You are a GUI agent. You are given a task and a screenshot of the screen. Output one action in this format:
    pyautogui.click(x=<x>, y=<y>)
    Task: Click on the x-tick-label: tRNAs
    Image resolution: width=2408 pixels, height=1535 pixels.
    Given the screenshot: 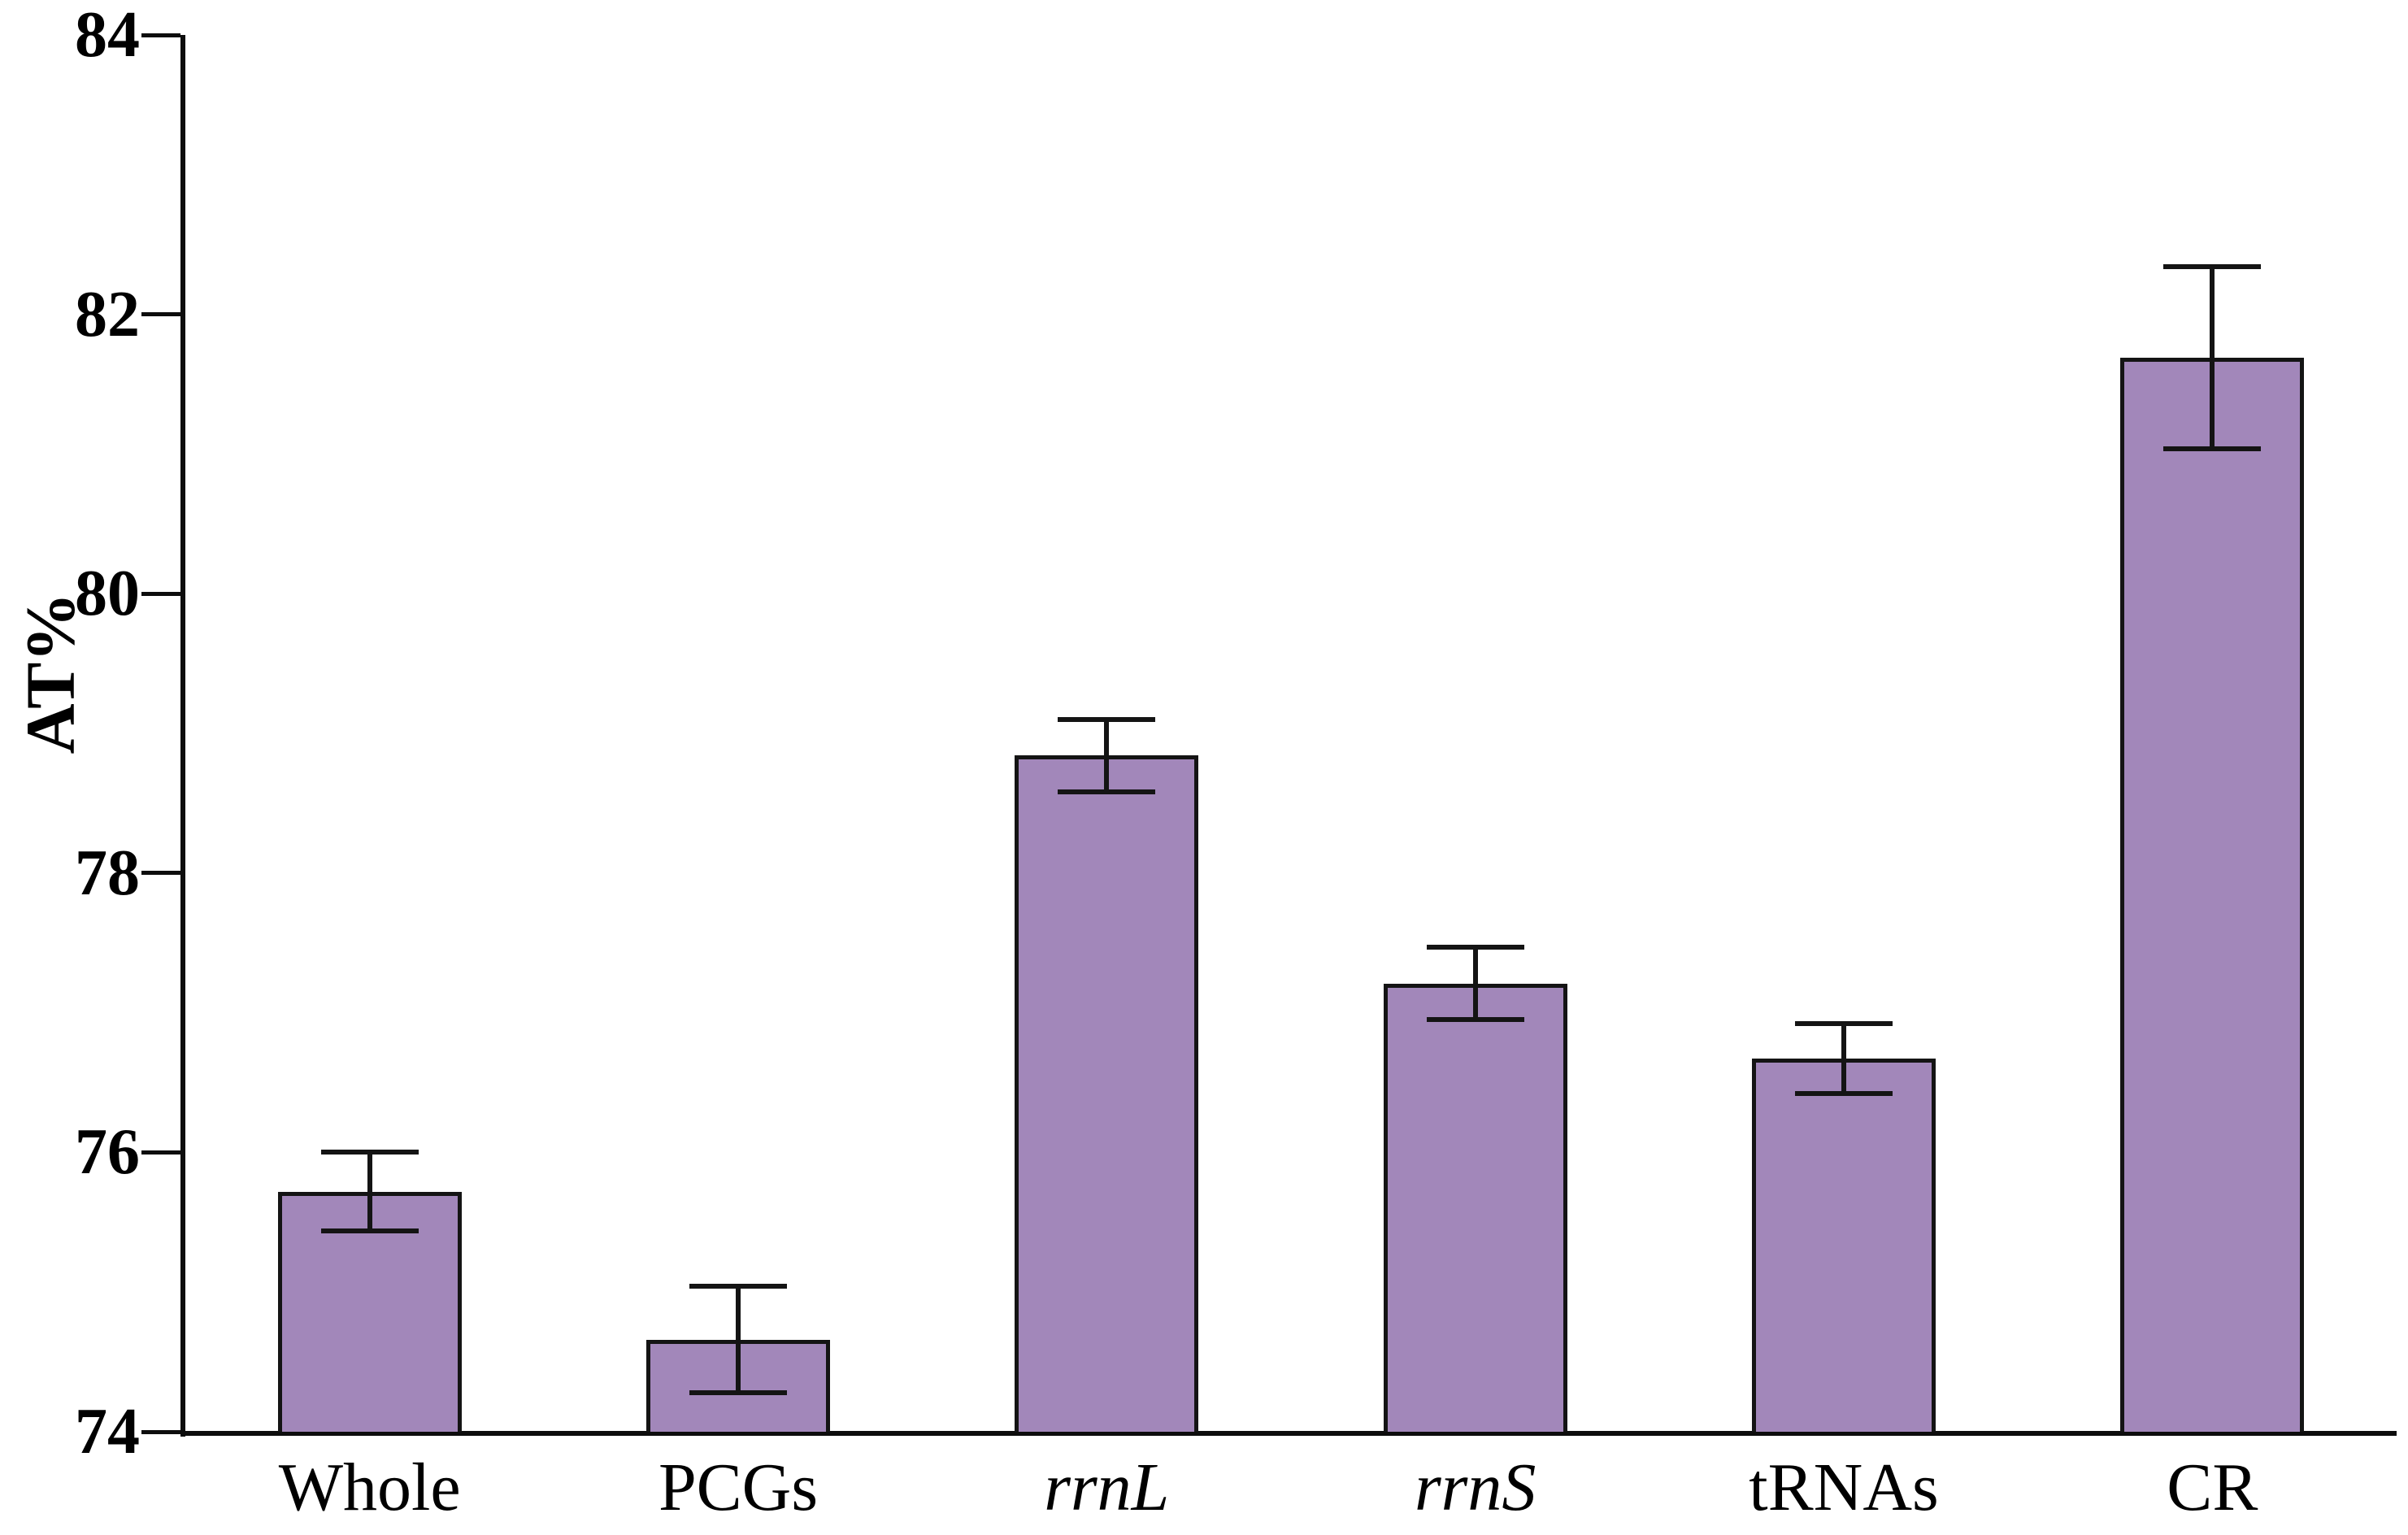 What is the action you would take?
    pyautogui.click(x=1844, y=1487)
    